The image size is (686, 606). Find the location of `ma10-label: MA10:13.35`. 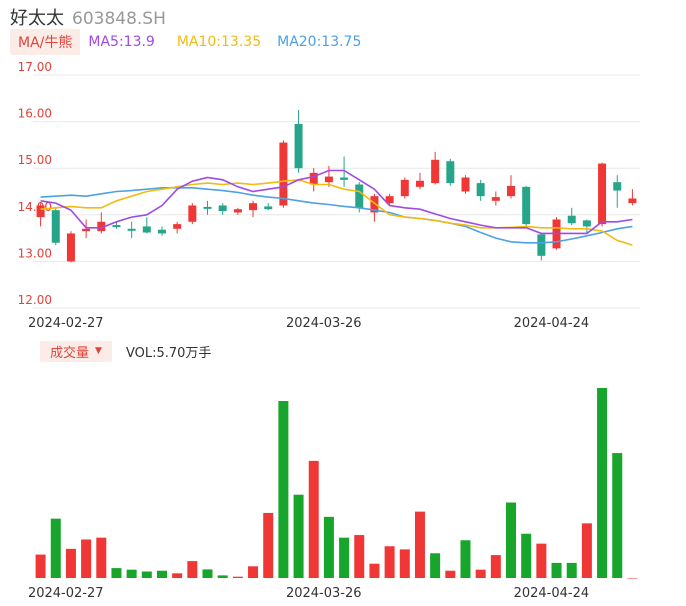

ma10-label: MA10:13.35 is located at coordinates (219, 42).